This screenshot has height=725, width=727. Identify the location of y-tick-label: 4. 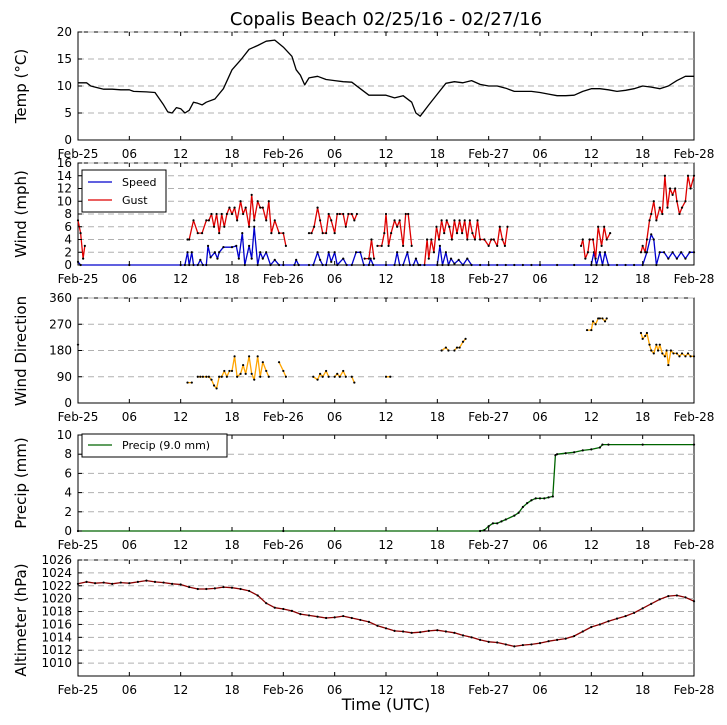
(68, 493).